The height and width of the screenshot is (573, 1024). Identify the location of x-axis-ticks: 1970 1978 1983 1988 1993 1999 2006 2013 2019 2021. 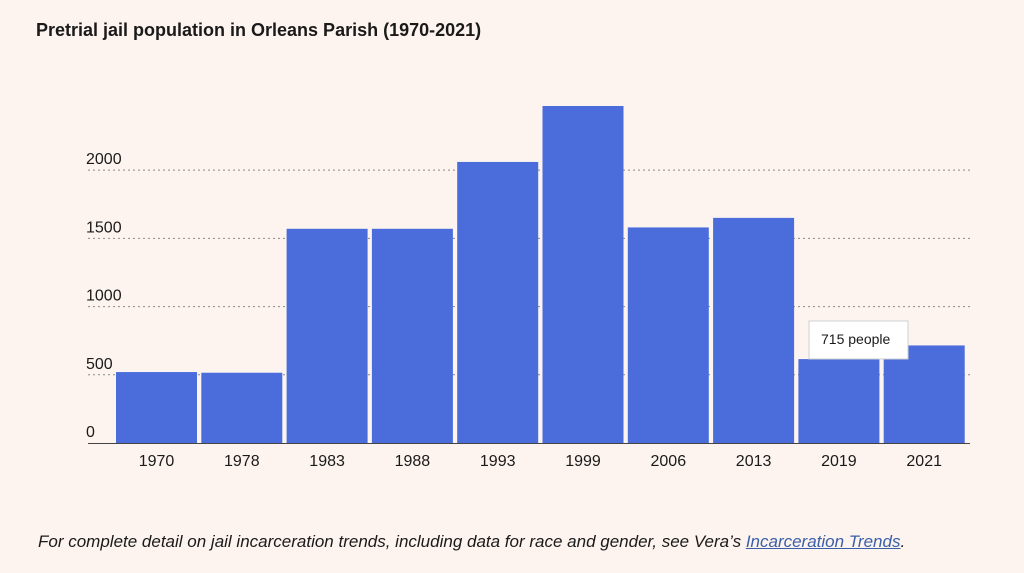
(540, 461).